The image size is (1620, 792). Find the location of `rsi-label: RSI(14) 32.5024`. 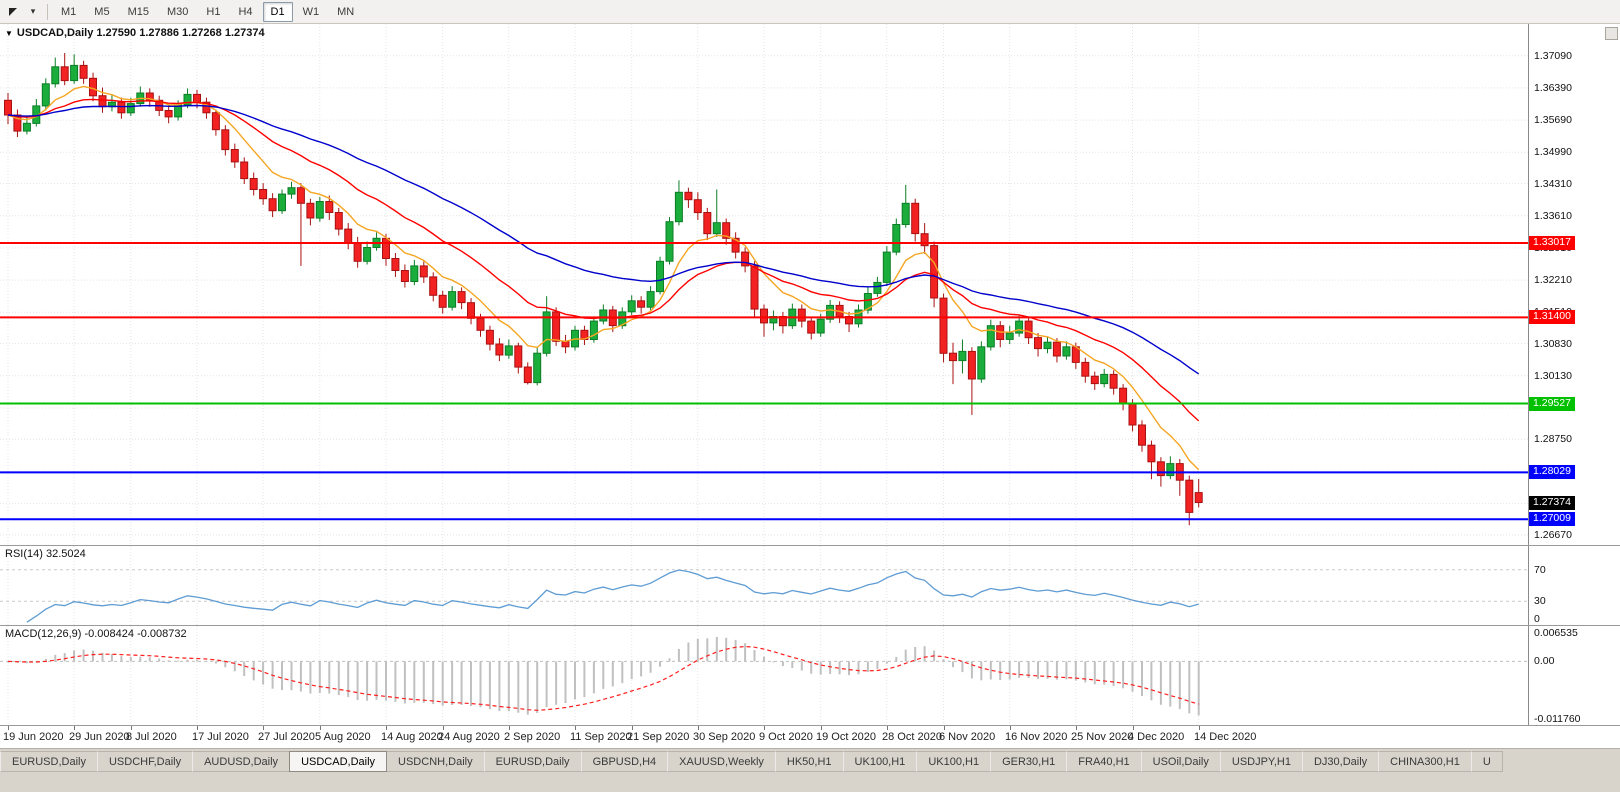

rsi-label: RSI(14) 32.5024 is located at coordinates (45, 554).